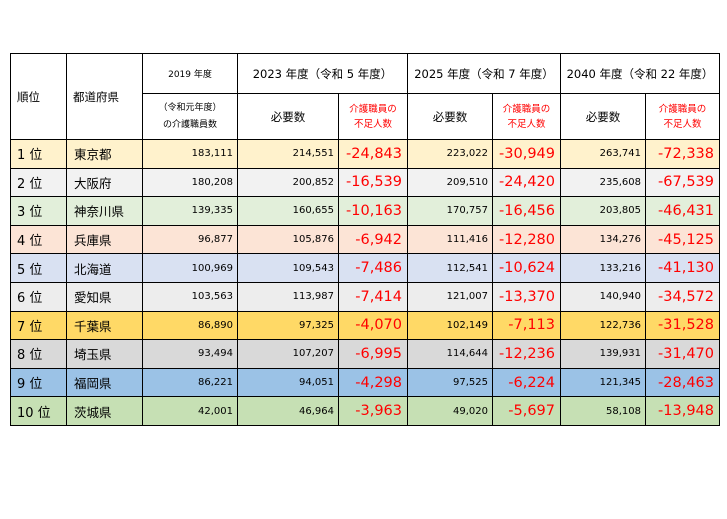 Image resolution: width=727 pixels, height=519 pixels. Describe the element at coordinates (484, 73) in the screenshot. I see `header-2025: 2025 年度（令和 7 年度）` at that location.